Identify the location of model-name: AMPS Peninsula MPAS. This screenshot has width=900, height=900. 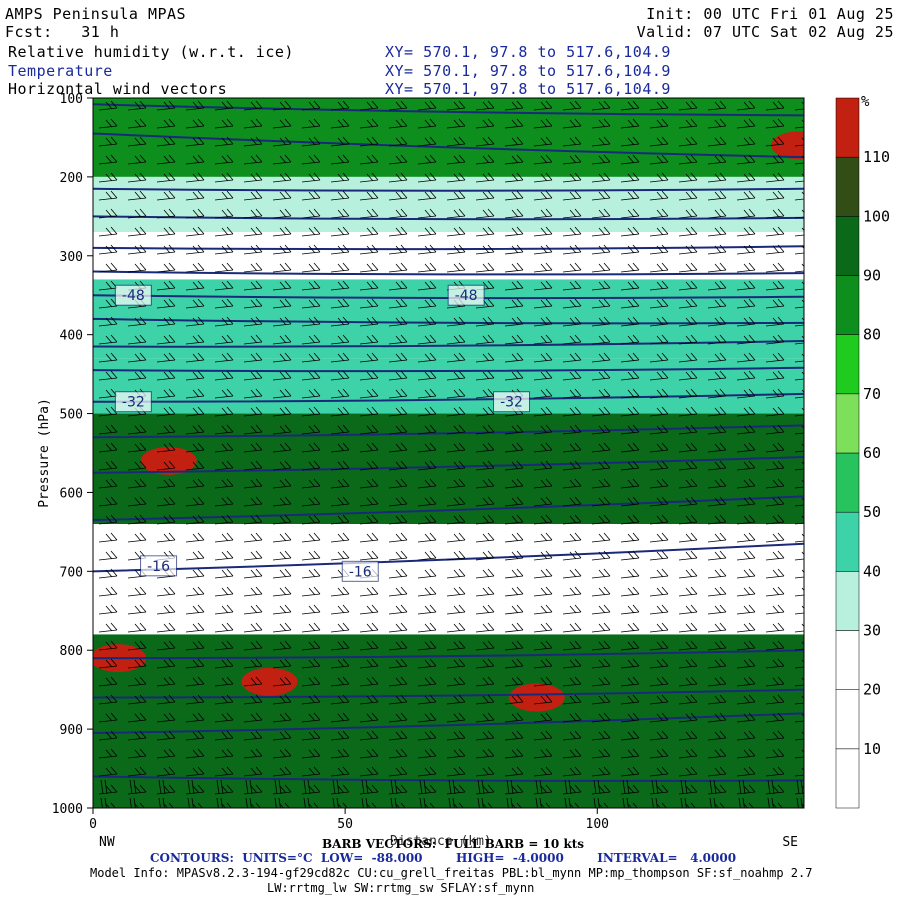
(96, 14).